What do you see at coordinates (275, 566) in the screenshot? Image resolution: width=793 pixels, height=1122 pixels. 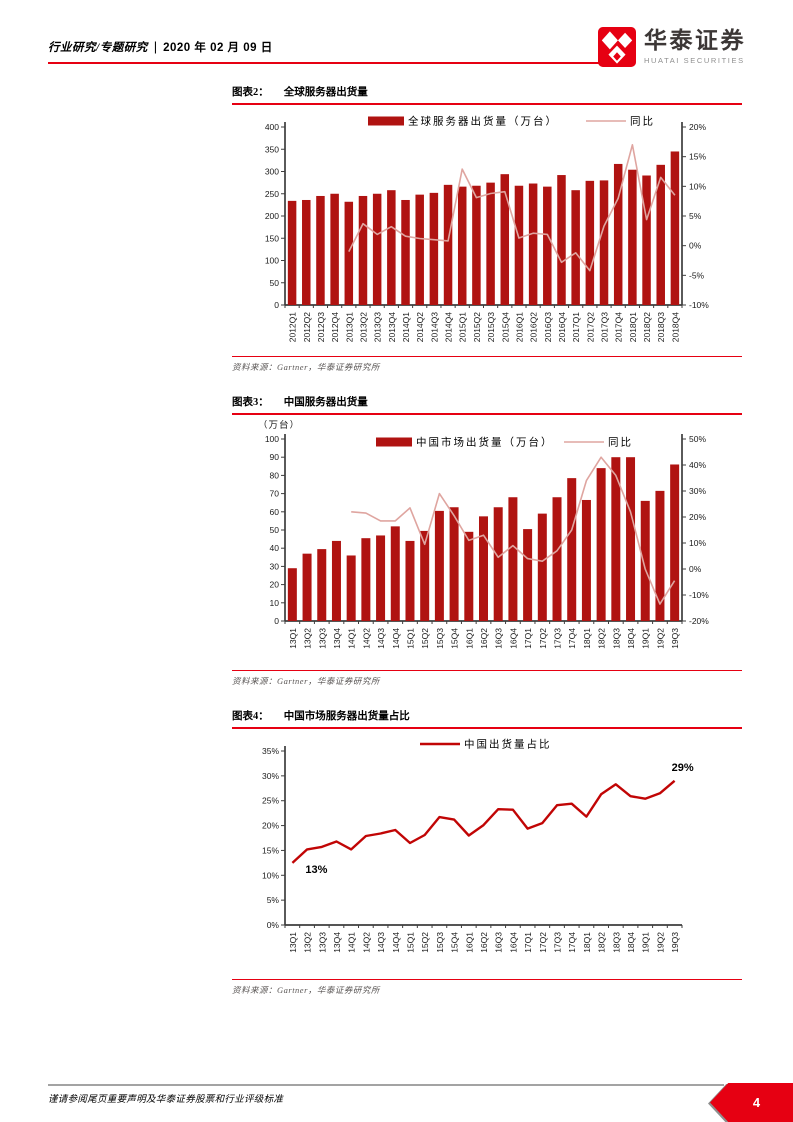 I see `svg-text: 30` at bounding box center [275, 566].